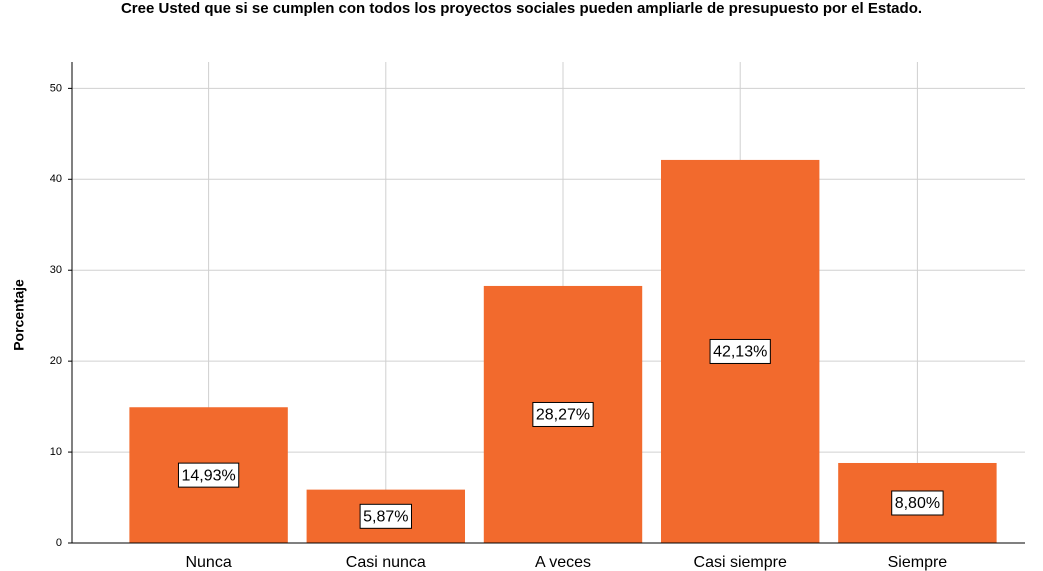 The height and width of the screenshot is (571, 1043). Describe the element at coordinates (59, 543) in the screenshot. I see `y-tick-label: 0` at that location.